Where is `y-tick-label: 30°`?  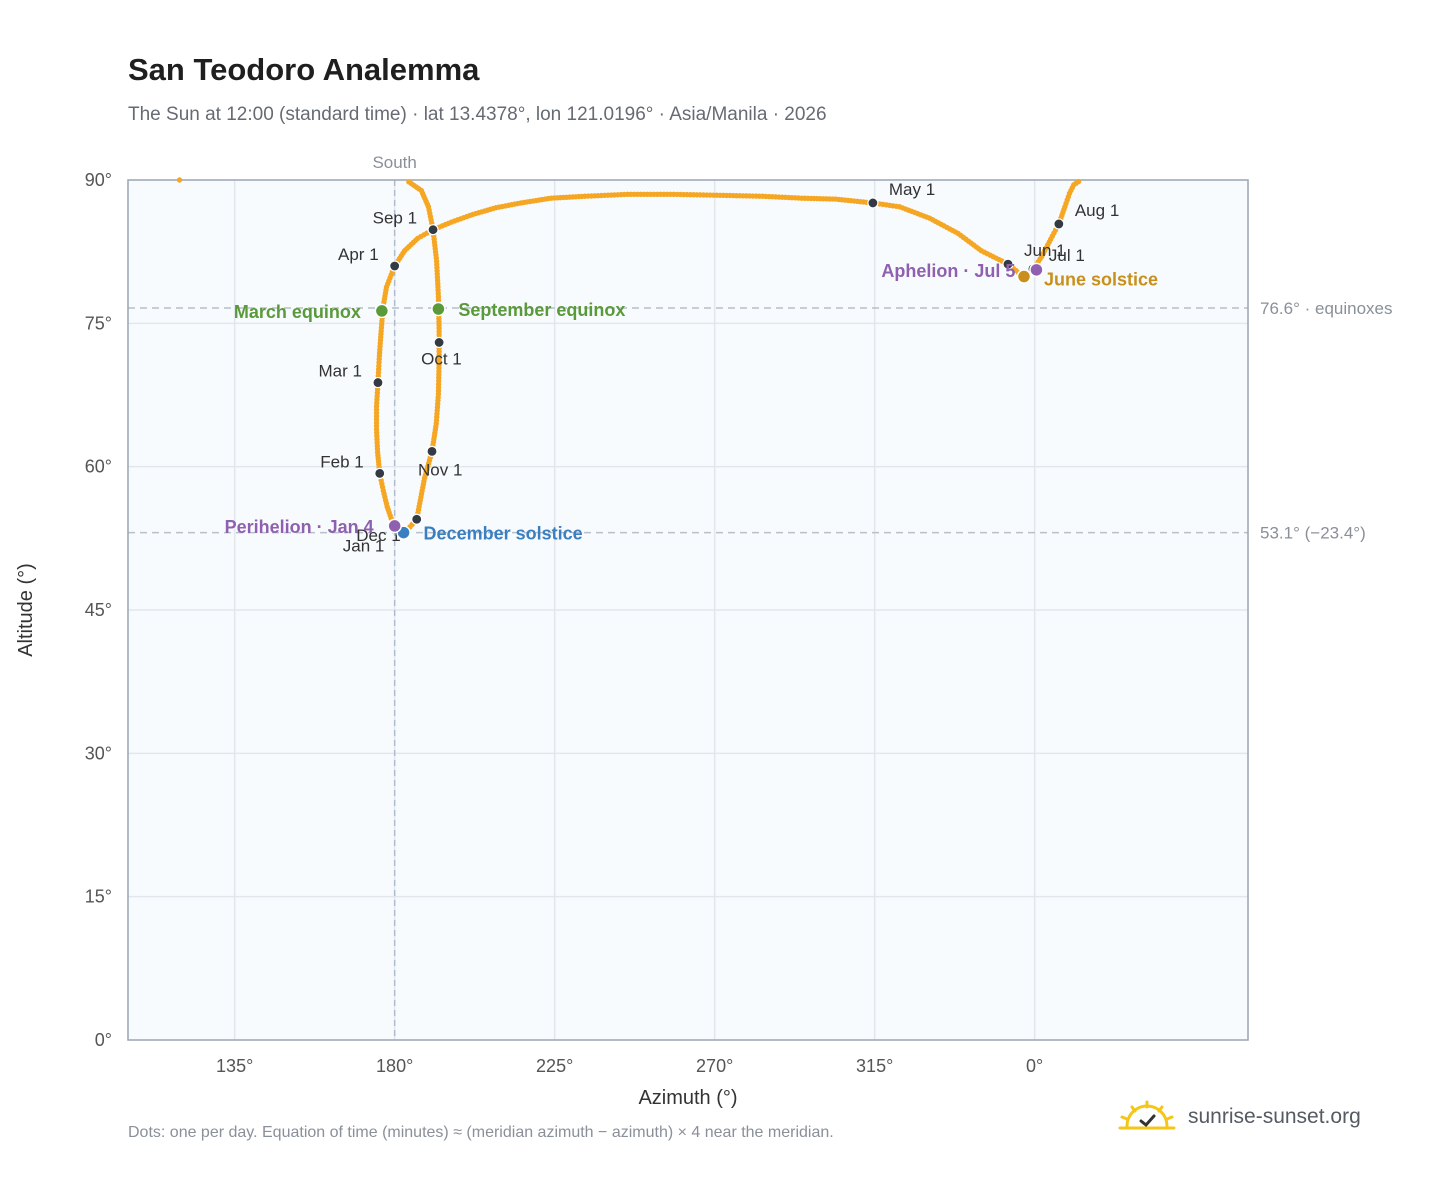 y-tick-label: 30° is located at coordinates (98, 753).